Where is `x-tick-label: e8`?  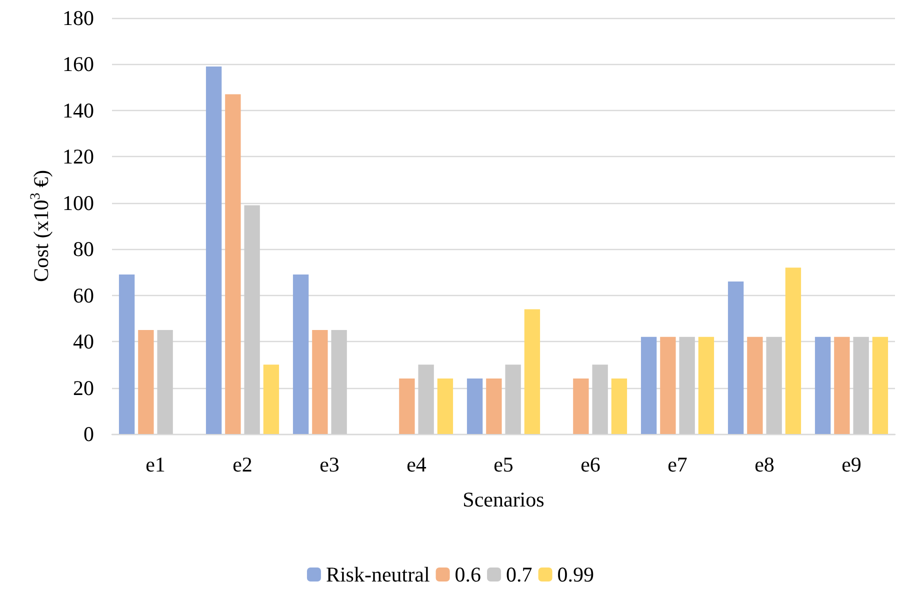
x-tick-label: e8 is located at coordinates (764, 464).